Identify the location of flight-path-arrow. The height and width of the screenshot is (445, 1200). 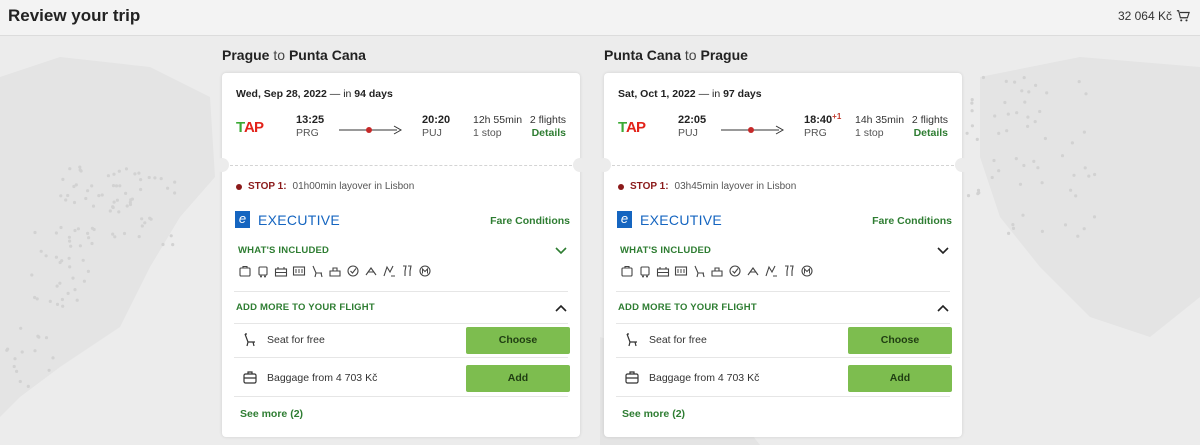
(752, 130).